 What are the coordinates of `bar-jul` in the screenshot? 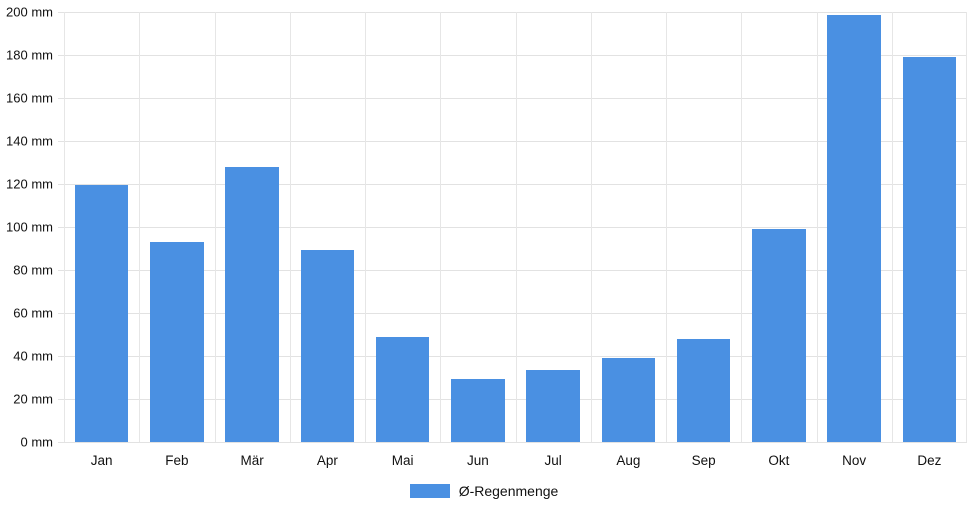 It's located at (553, 405).